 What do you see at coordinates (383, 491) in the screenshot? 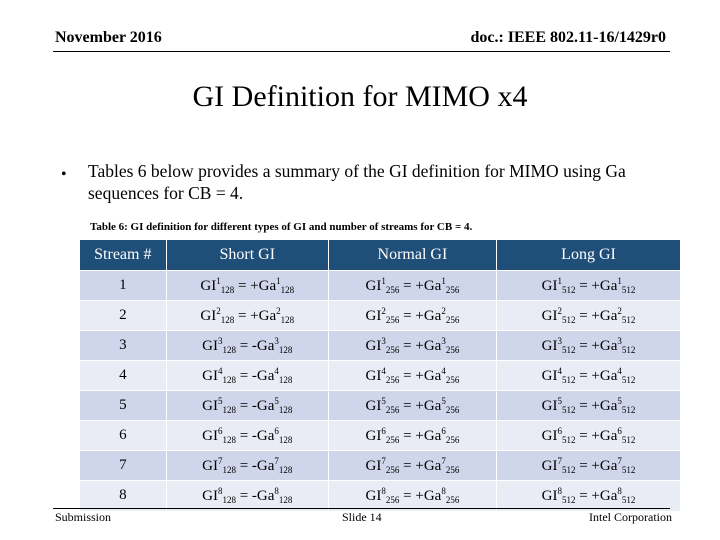
I see `gi-index: 8` at bounding box center [383, 491].